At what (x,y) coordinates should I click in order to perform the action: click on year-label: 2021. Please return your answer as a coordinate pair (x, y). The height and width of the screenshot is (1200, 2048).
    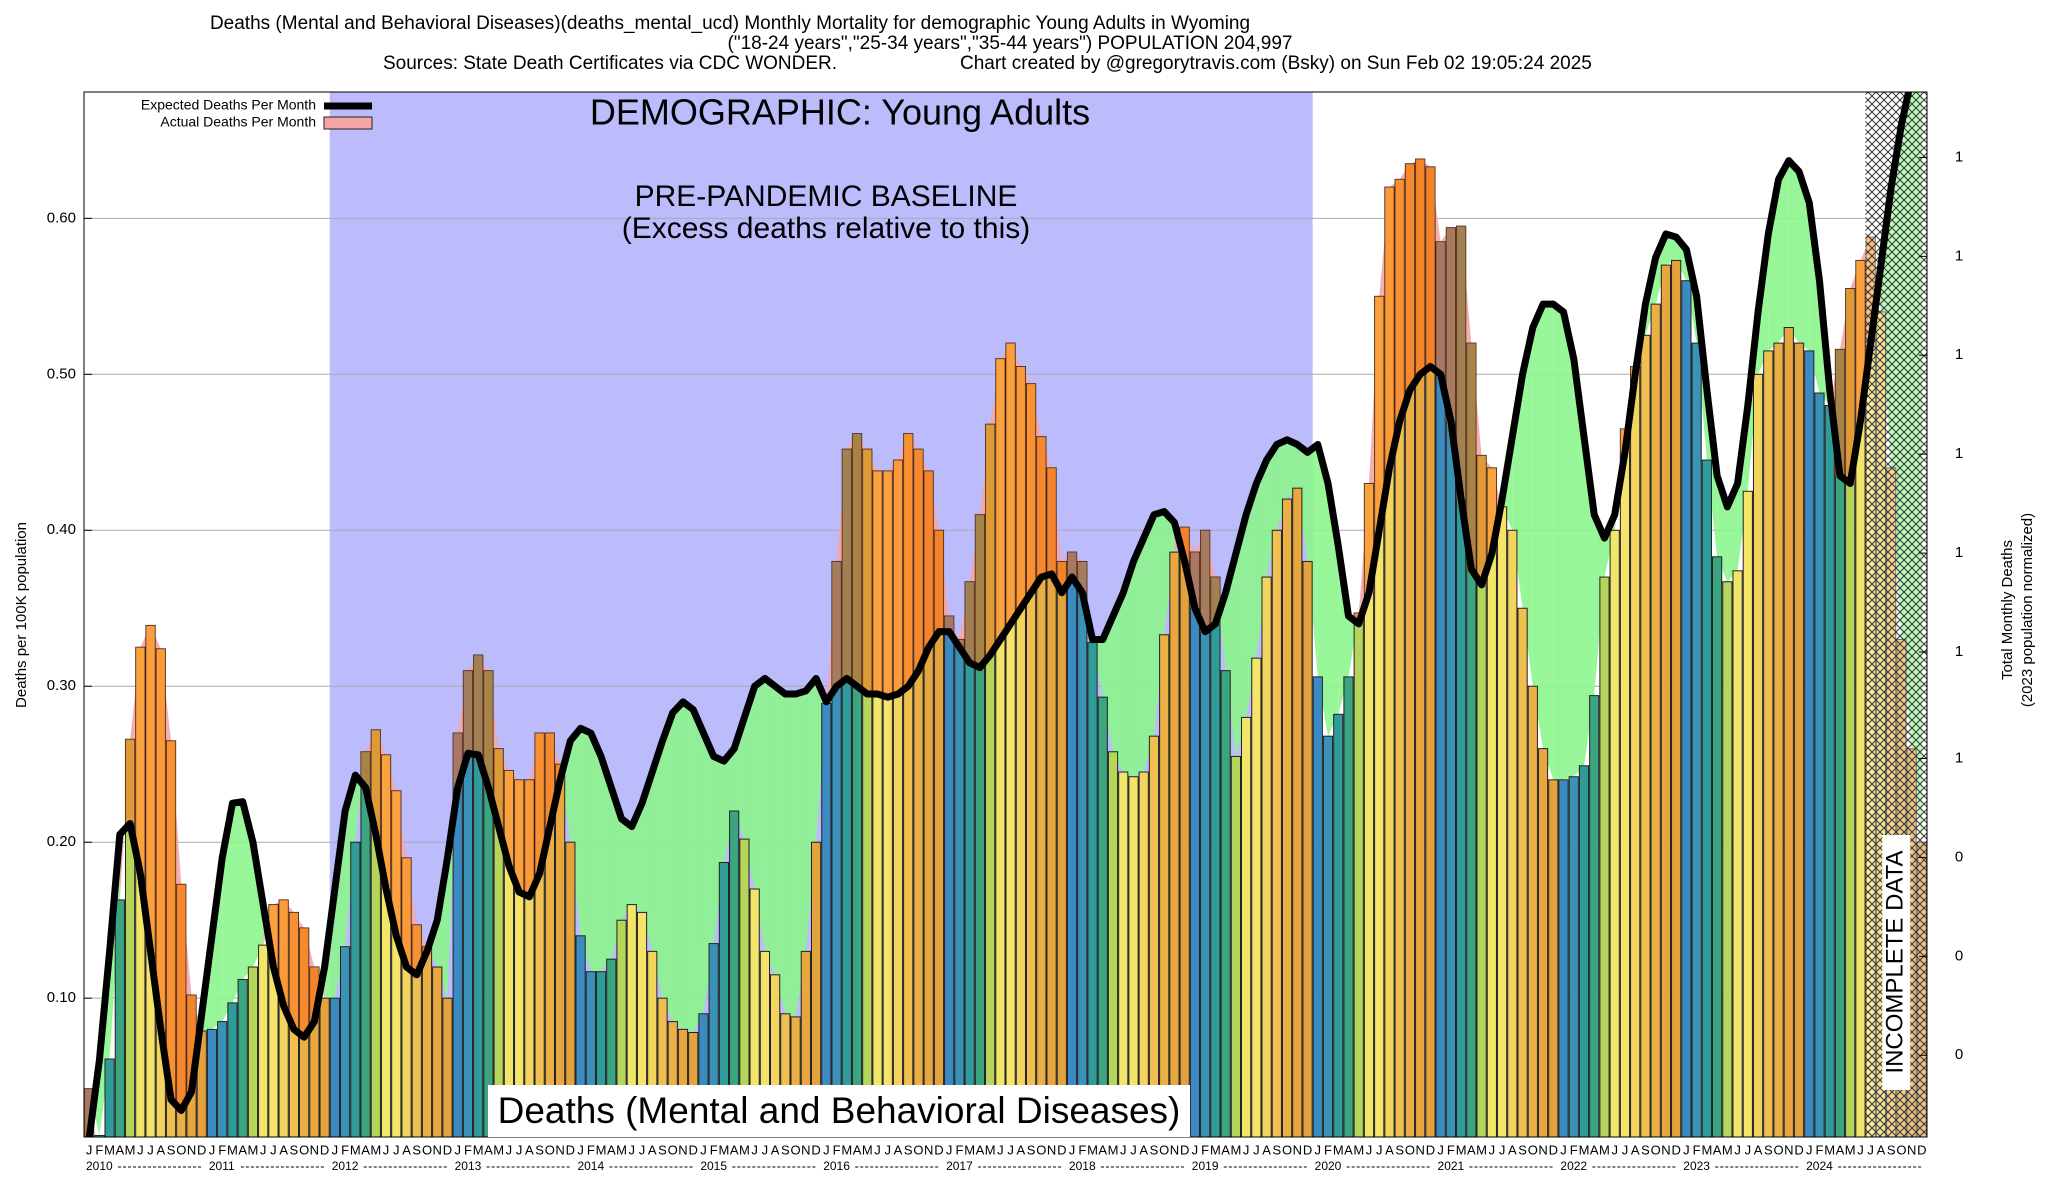
    Looking at the image, I should click on (1451, 1166).